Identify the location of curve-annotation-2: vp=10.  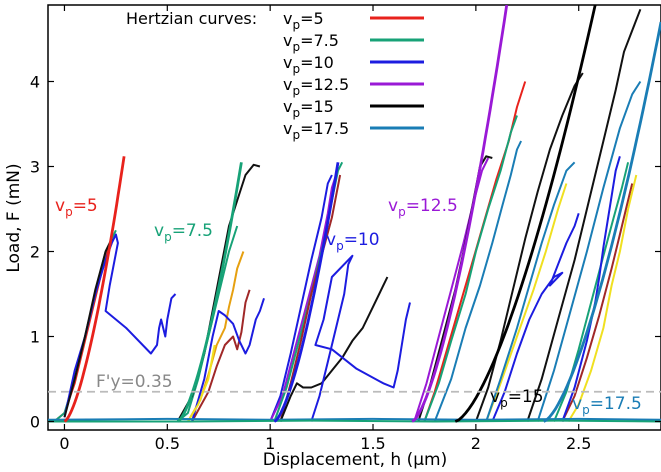
(353, 241).